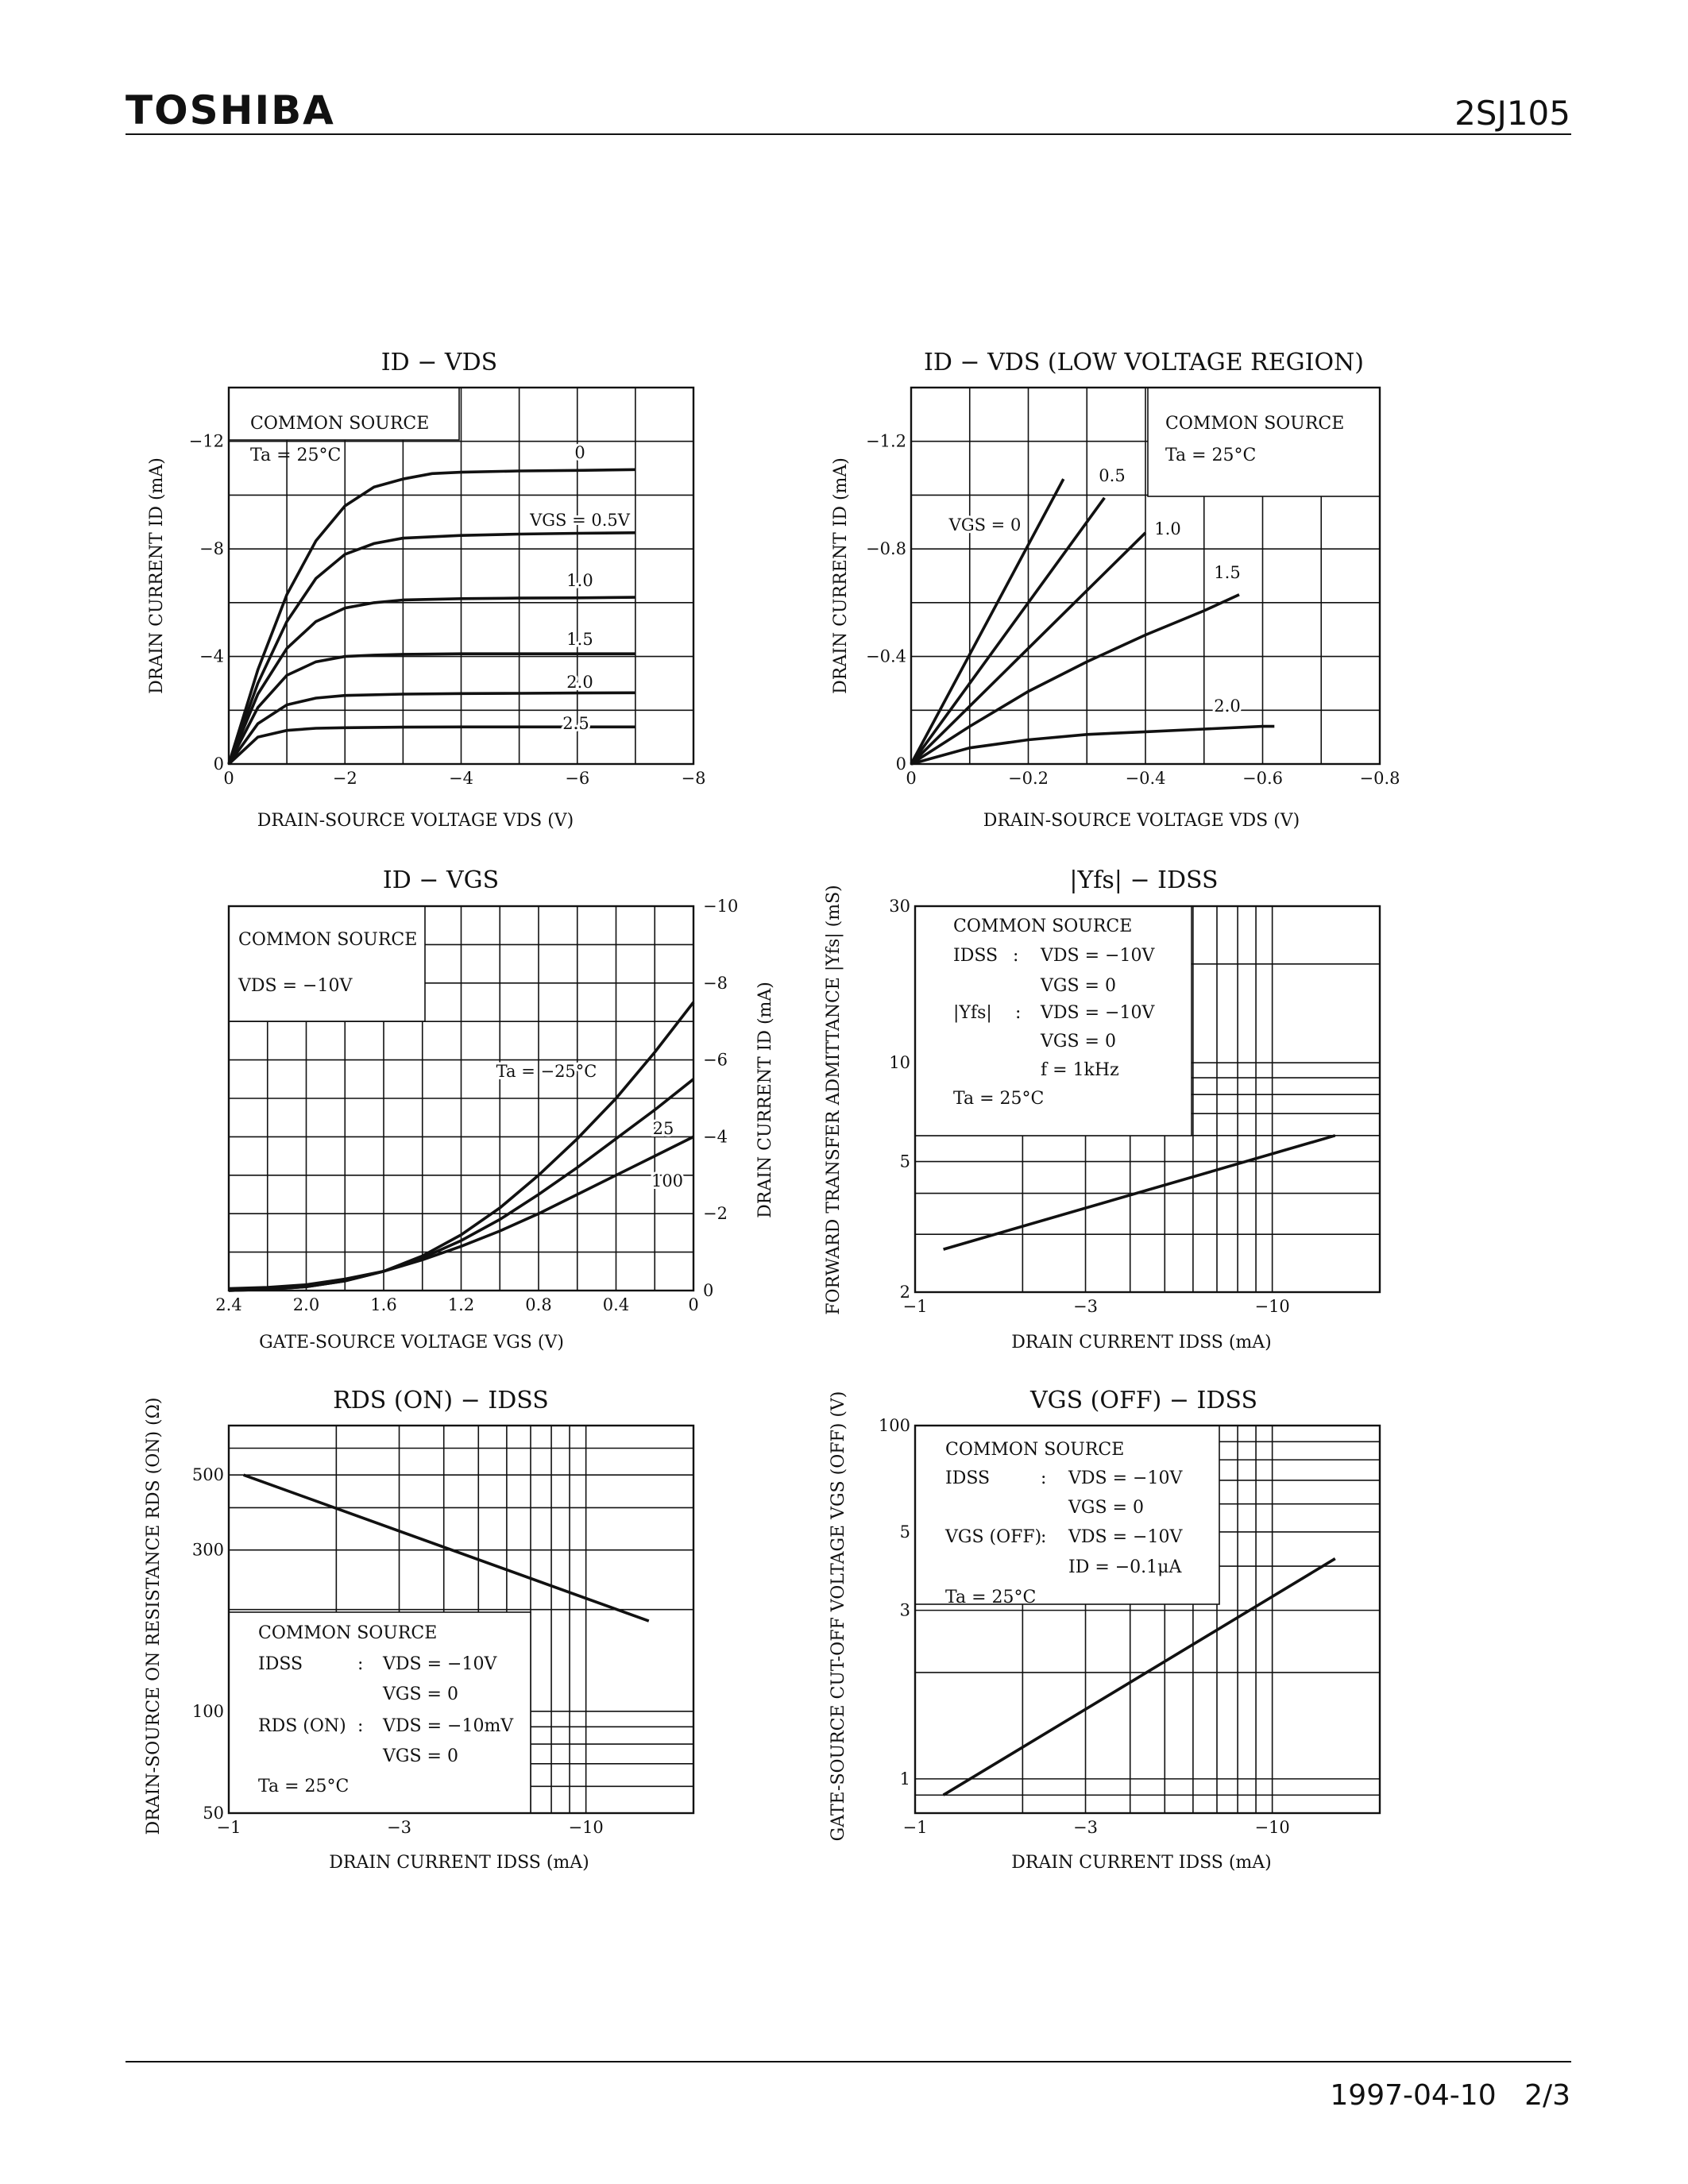 The height and width of the screenshot is (2184, 1688). Describe the element at coordinates (1380, 778) in the screenshot. I see `x-tick-label: −0.8` at that location.